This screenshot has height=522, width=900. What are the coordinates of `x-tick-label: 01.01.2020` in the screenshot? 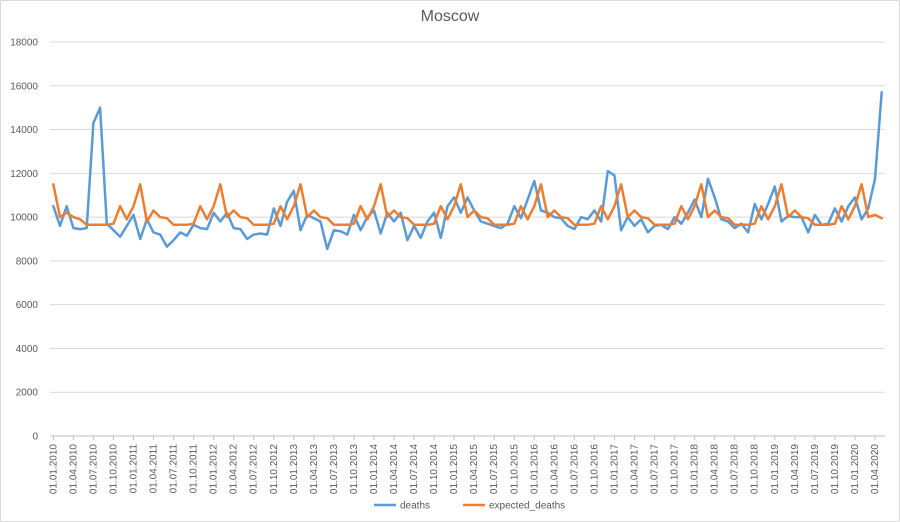 It's located at (855, 469).